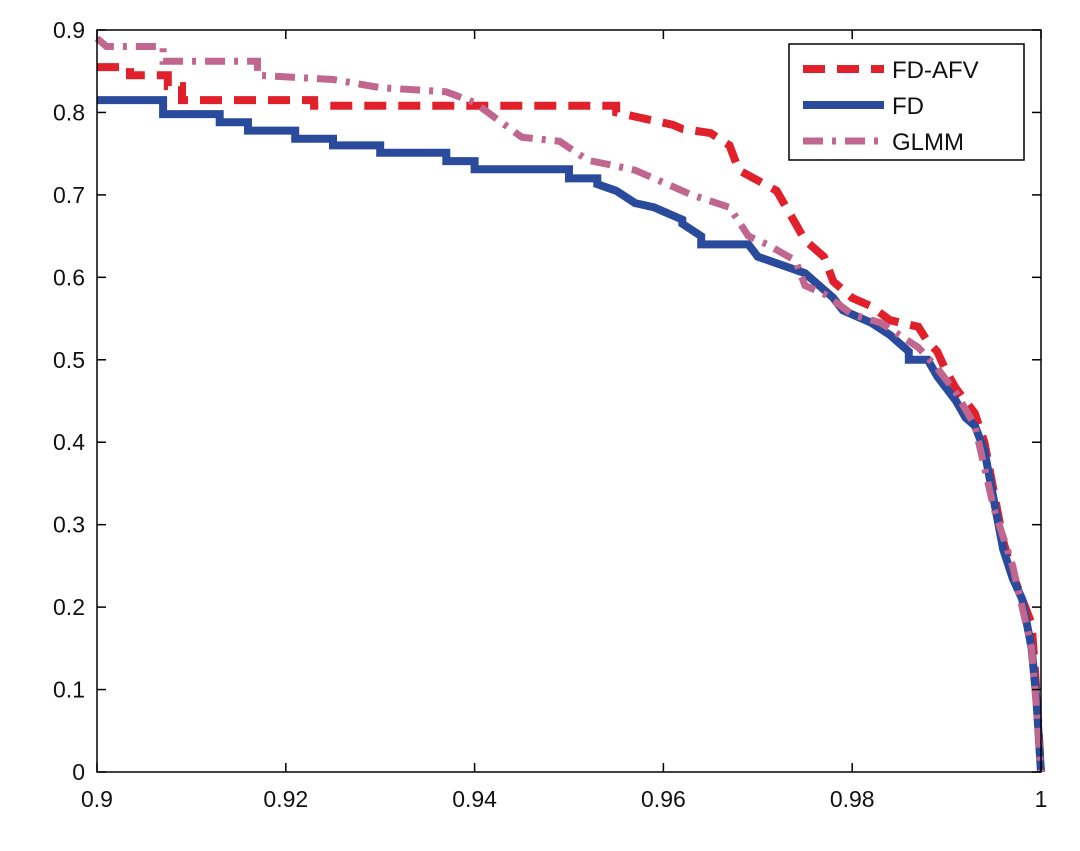 The image size is (1080, 851). I want to click on legend-label: GLMM, so click(928, 142).